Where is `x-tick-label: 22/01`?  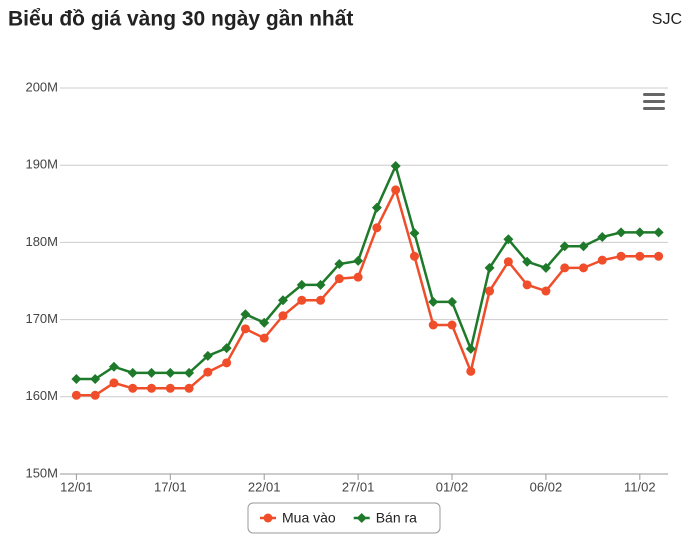 x-tick-label: 22/01 is located at coordinates (264, 486).